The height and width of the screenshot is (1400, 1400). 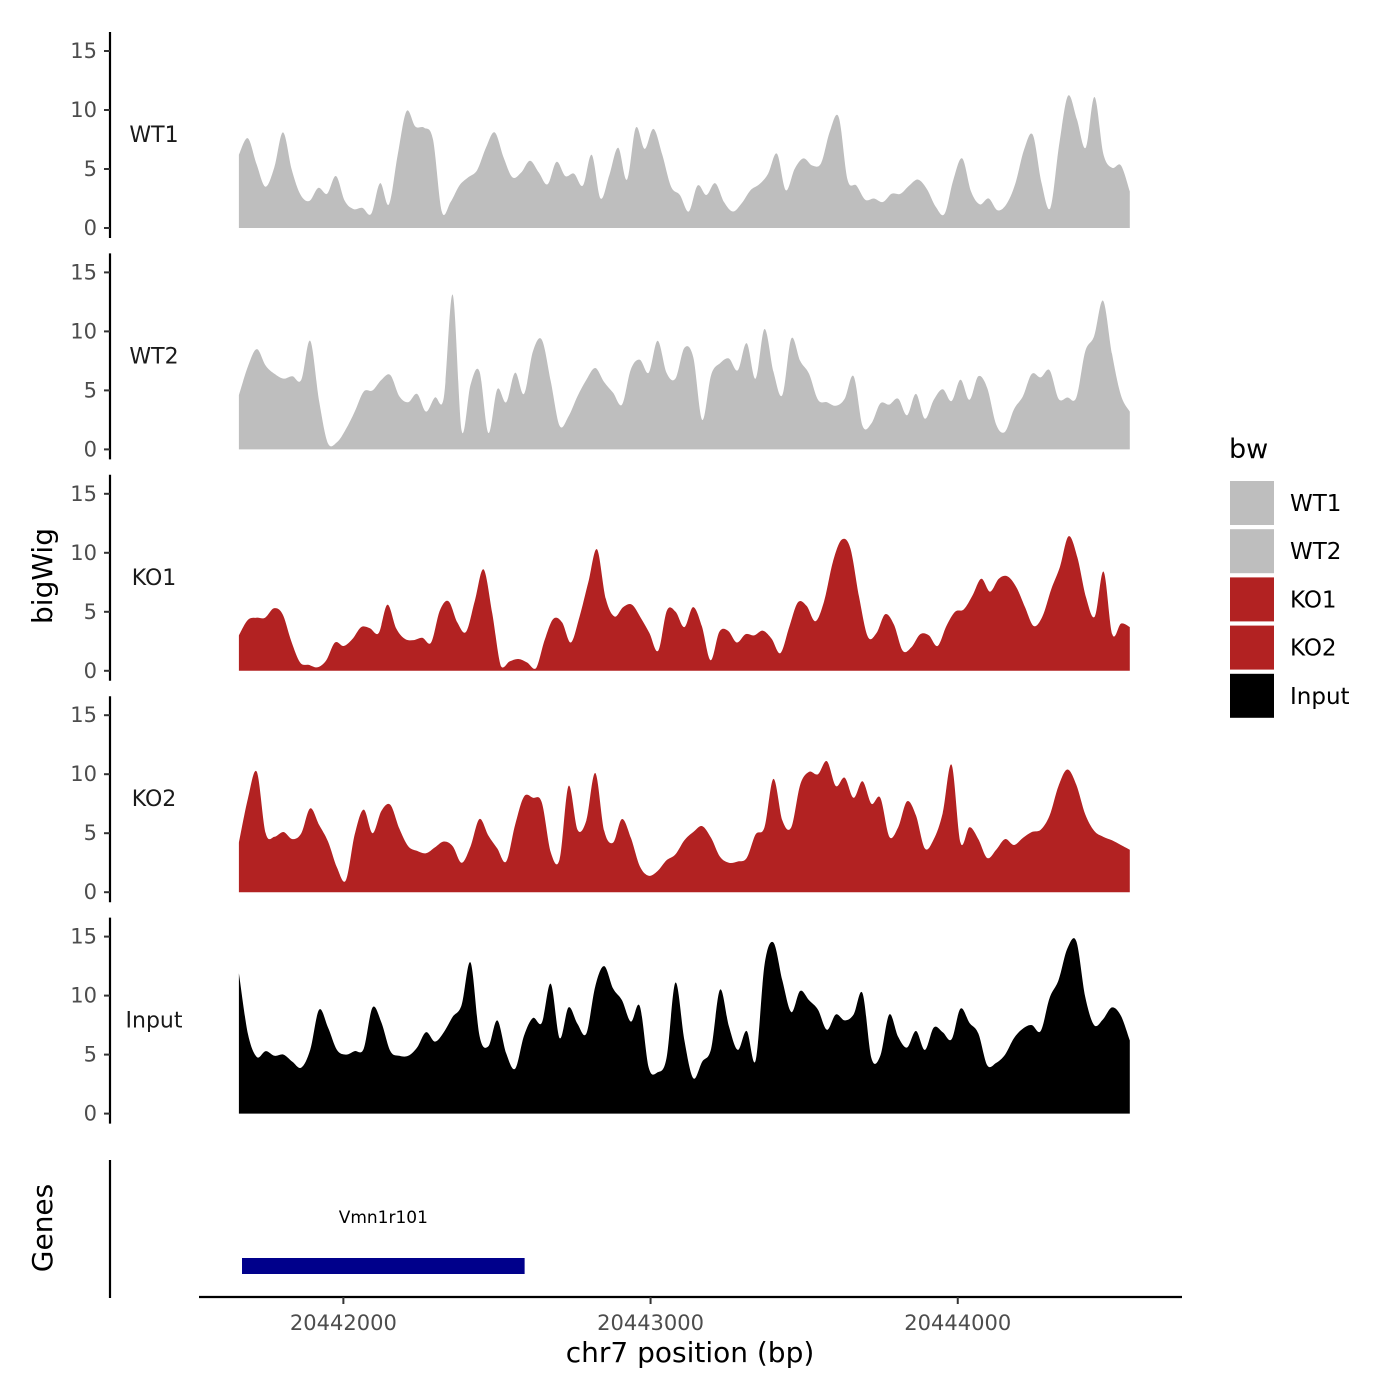 What do you see at coordinates (684, 372) in the screenshot?
I see `signal-area-wt2` at bounding box center [684, 372].